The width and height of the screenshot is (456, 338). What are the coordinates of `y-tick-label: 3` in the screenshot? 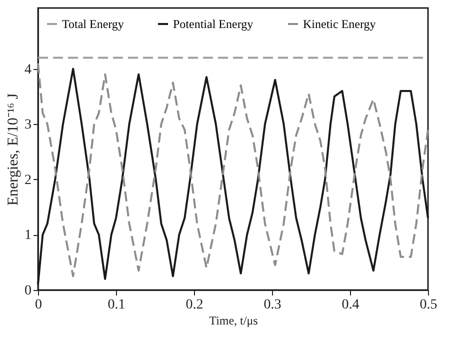 It's located at (28, 125).